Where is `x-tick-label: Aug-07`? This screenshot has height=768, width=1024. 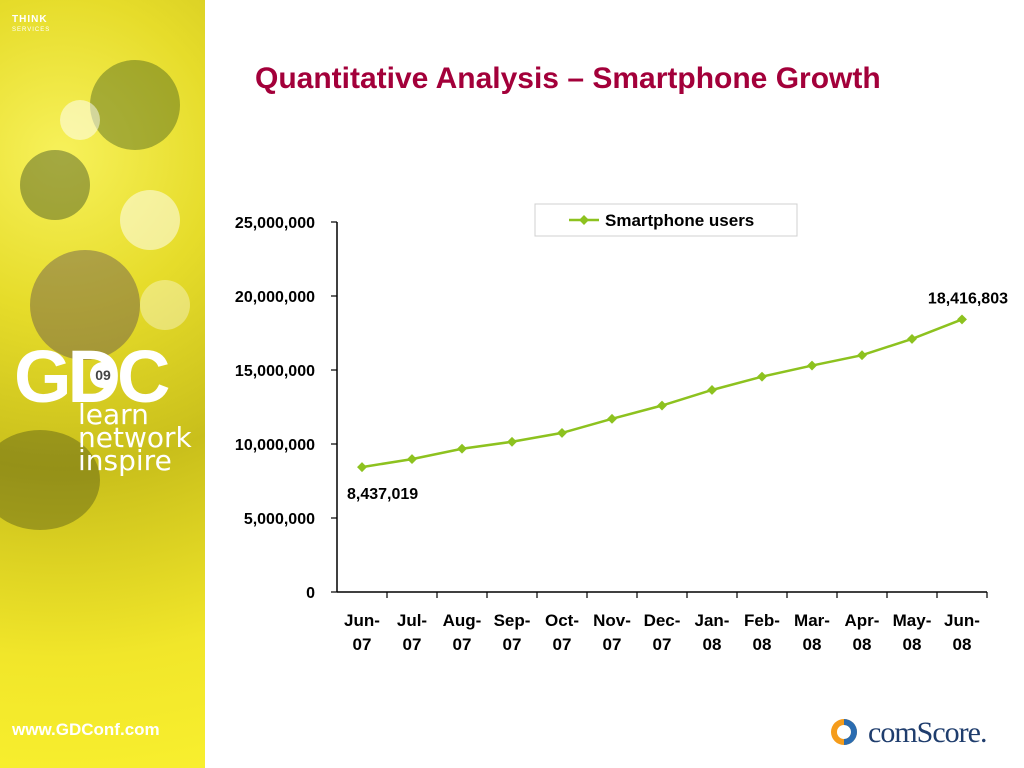 x-tick-label: Aug-07 is located at coordinates (462, 632).